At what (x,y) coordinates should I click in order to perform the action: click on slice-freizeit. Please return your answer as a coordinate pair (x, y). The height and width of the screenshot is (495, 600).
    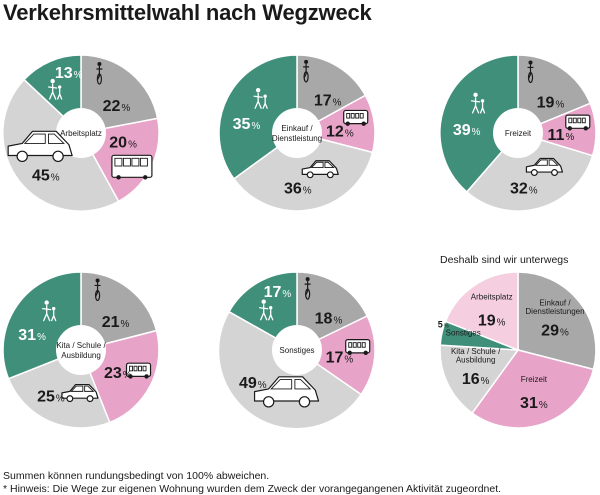
    Looking at the image, I should click on (533, 389).